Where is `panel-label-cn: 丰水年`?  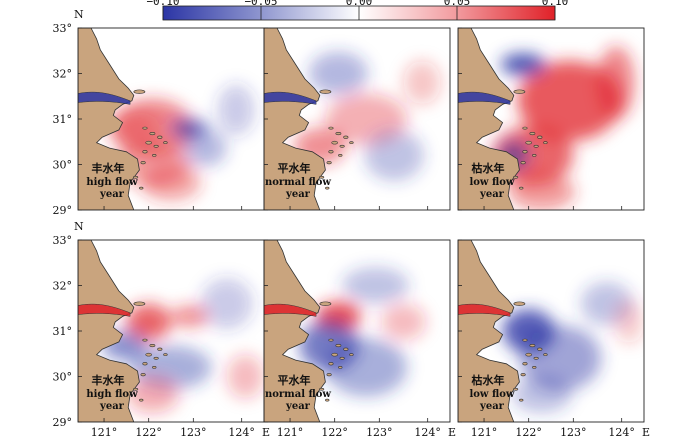 panel-label-cn: 丰水年 is located at coordinates (108, 168).